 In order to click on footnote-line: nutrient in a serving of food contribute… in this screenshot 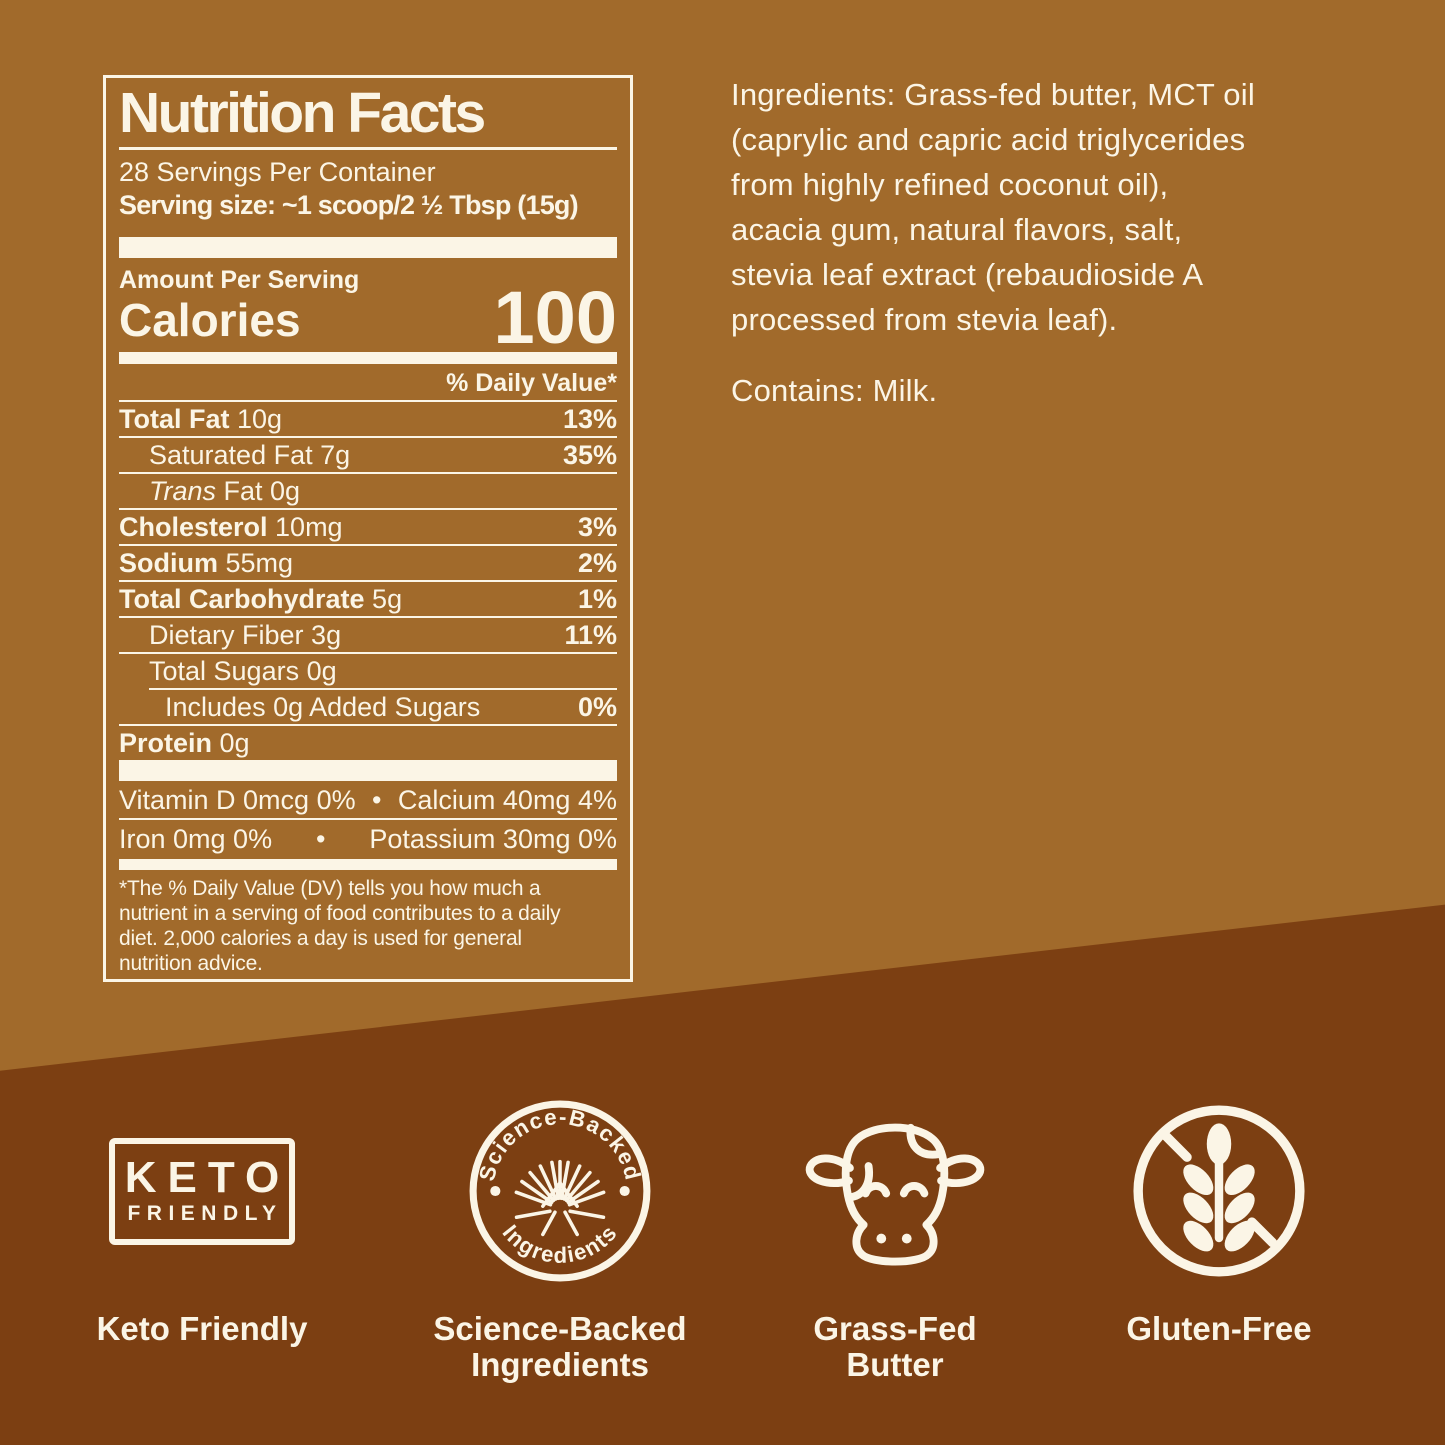, I will do `click(340, 913)`.